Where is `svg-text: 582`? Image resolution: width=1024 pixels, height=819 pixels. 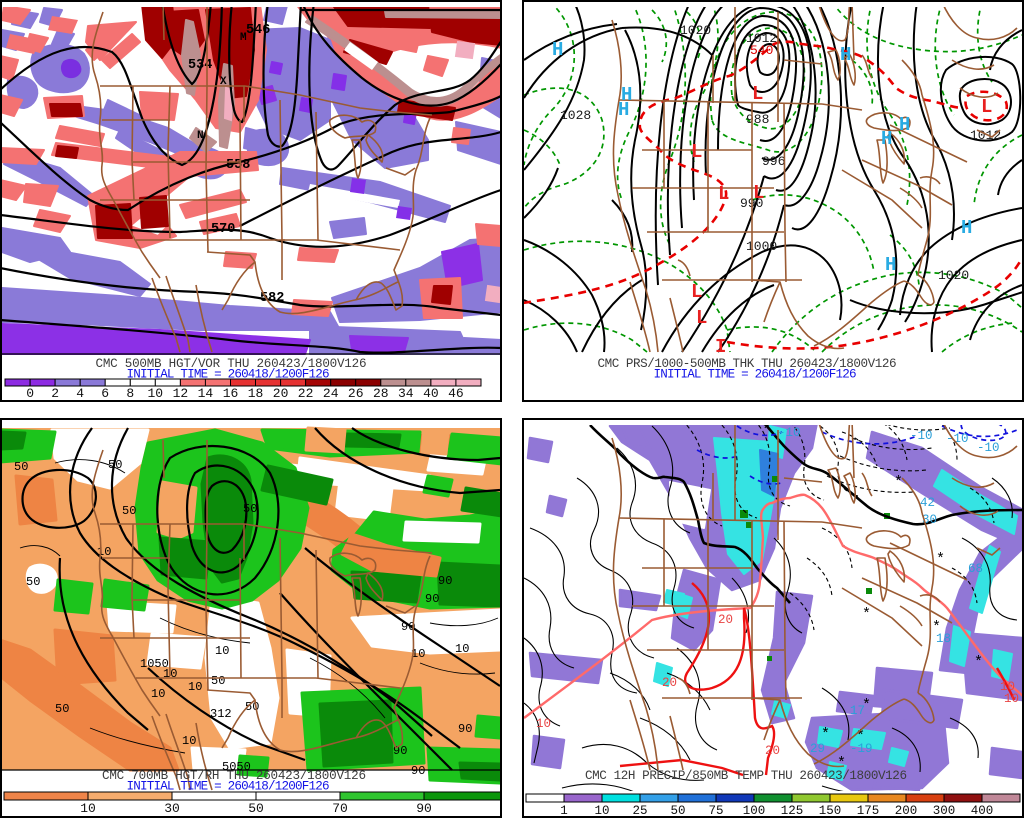 svg-text: 582 is located at coordinates (272, 298).